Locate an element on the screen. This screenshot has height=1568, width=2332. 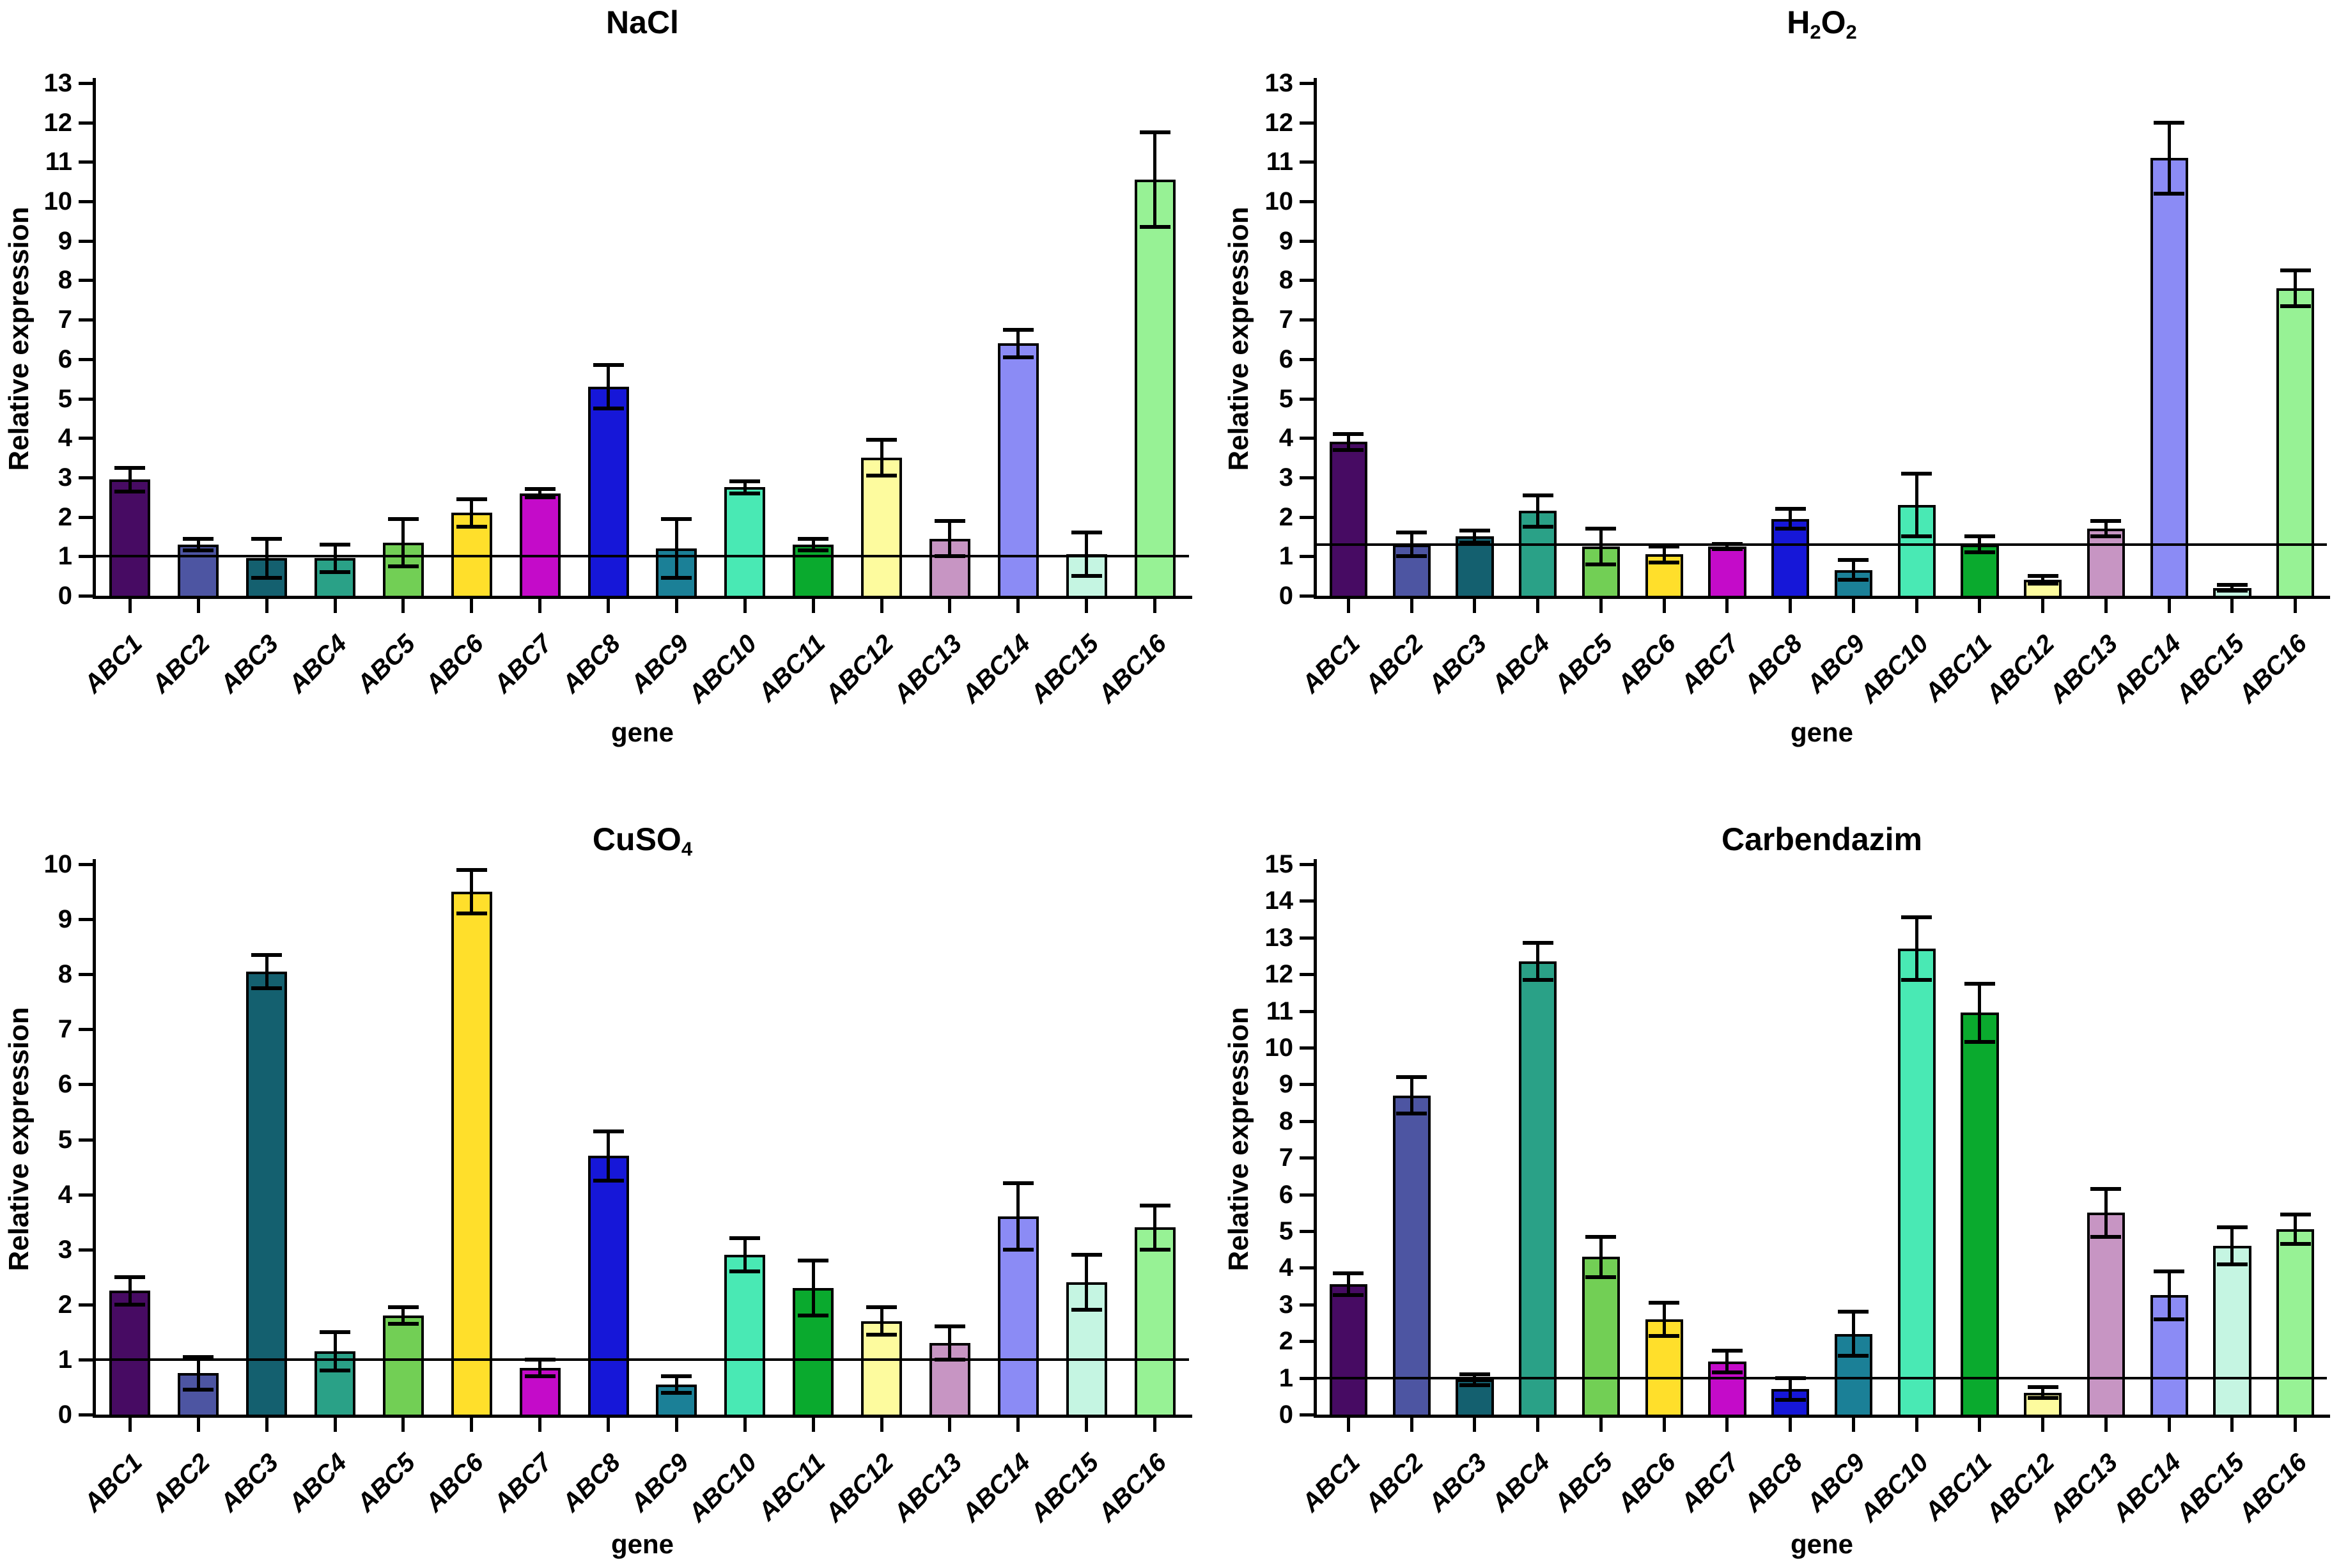
bar-ABC10 is located at coordinates (745, 542).